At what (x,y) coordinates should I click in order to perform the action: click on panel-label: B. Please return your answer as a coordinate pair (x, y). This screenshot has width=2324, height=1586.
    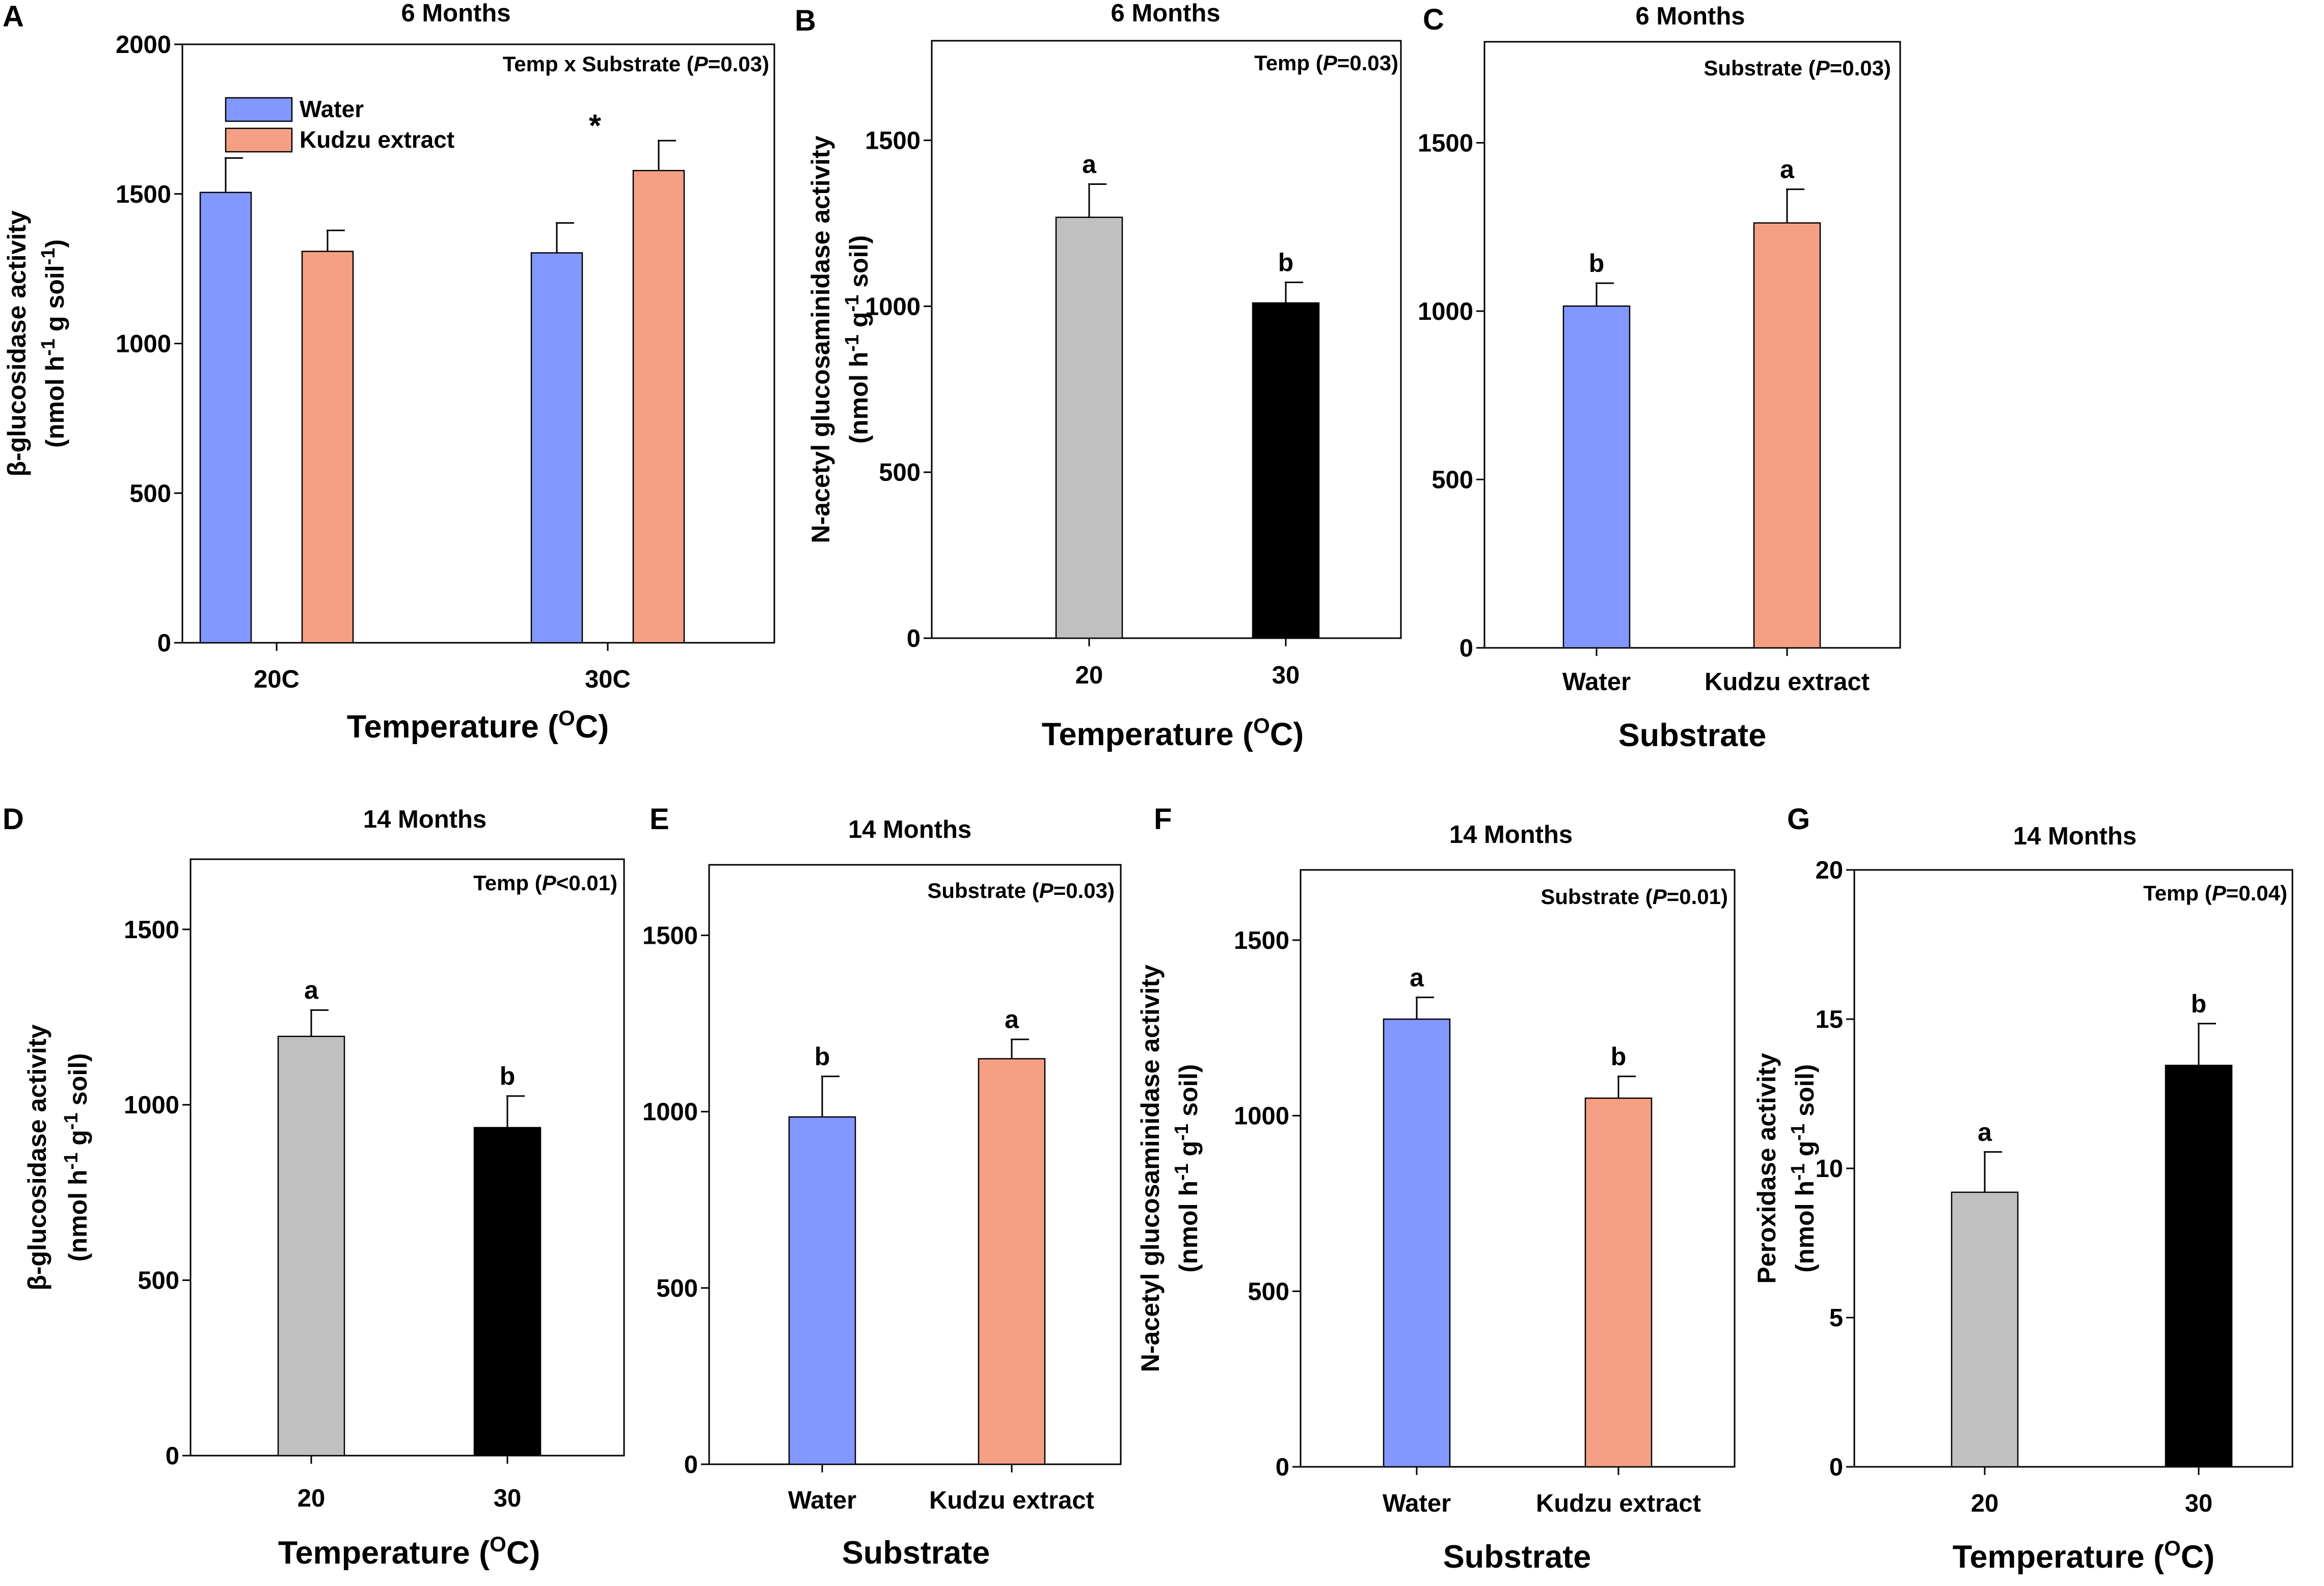
    Looking at the image, I should click on (805, 21).